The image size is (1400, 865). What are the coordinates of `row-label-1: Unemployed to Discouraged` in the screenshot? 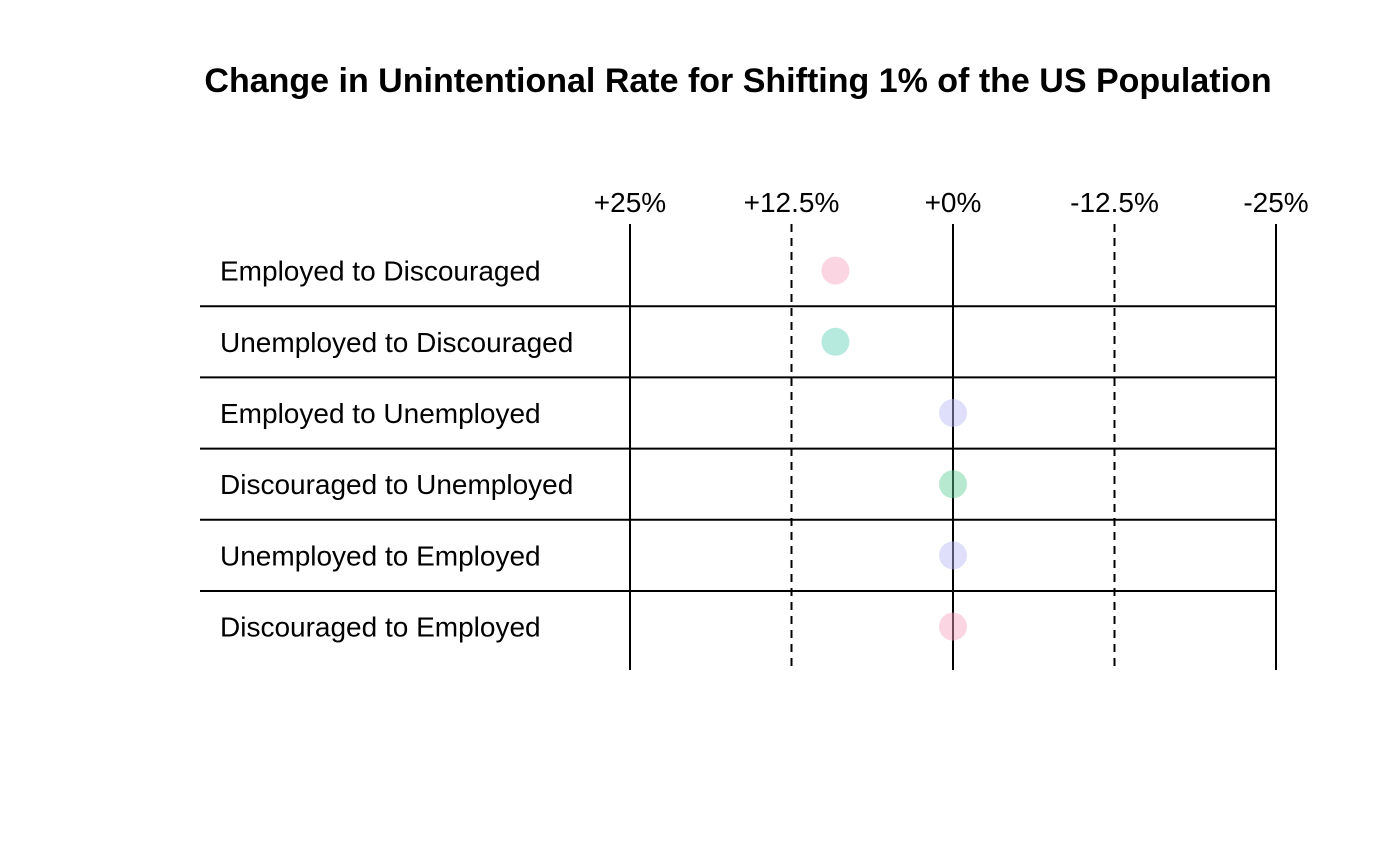 It's located at (396, 342).